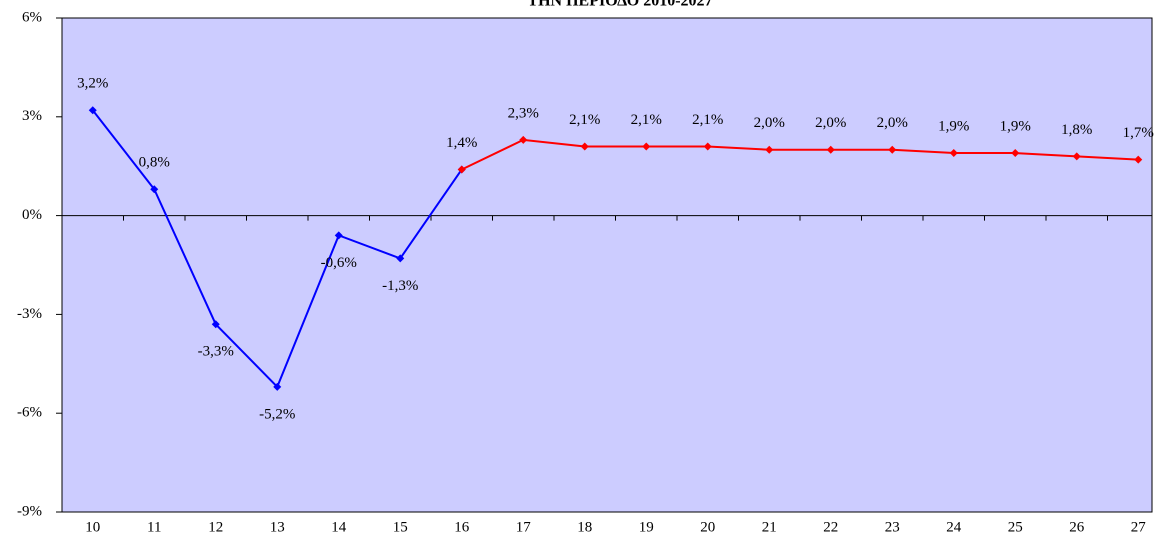 The image size is (1156, 544). What do you see at coordinates (830, 527) in the screenshot?
I see `x-tick-label: 22` at bounding box center [830, 527].